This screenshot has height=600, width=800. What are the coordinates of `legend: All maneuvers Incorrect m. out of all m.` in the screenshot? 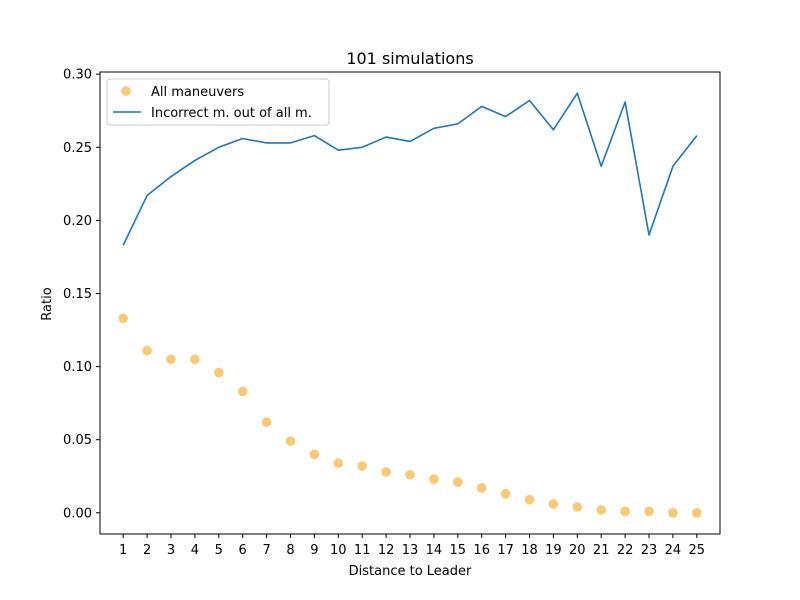 It's located at (218, 102).